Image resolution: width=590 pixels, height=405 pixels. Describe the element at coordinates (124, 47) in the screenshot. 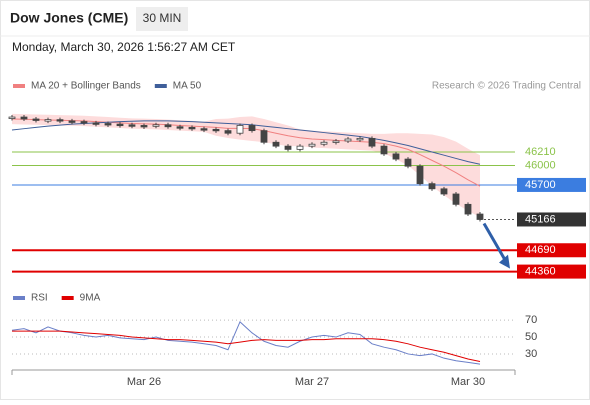

I see `timestamp: Monday, March 30, 2026 1:56:27 AM CET` at that location.